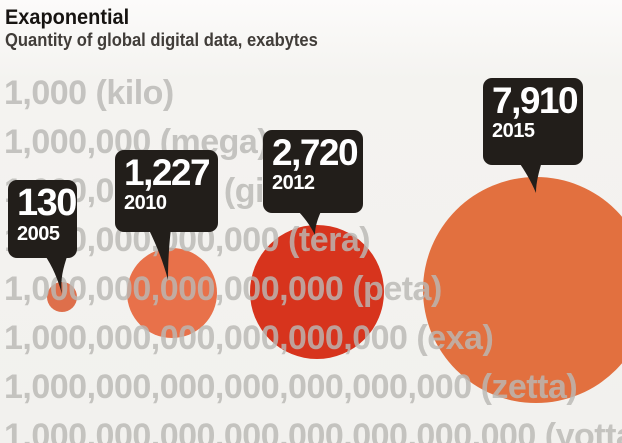 The width and height of the screenshot is (622, 443). I want to click on callout-year-2015: 2015, so click(513, 131).